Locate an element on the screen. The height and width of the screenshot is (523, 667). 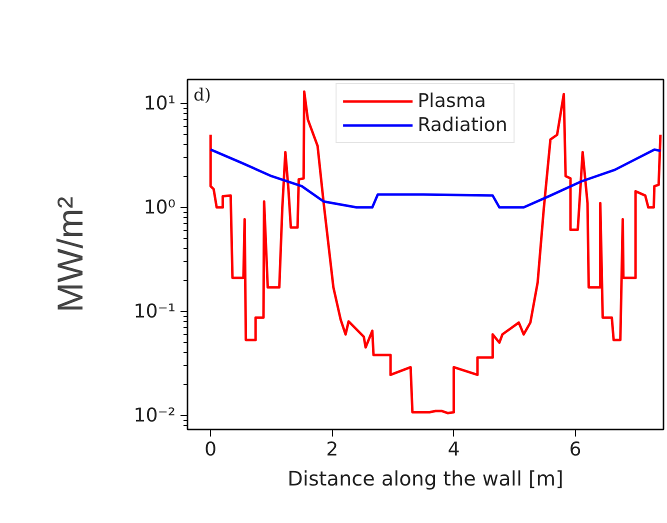
legend-label: Radiation is located at coordinates (463, 125).